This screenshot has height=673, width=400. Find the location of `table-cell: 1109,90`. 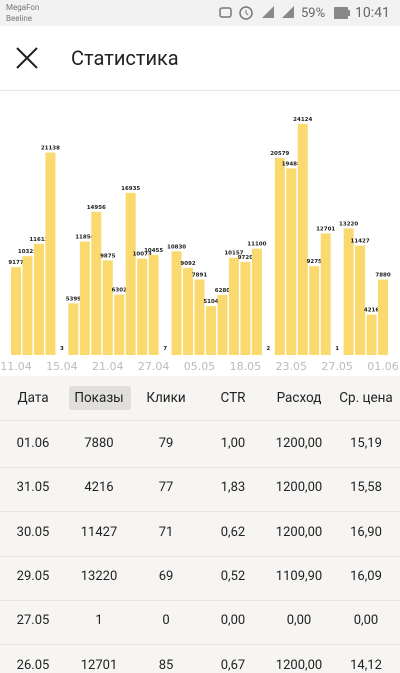

table-cell: 1109,90 is located at coordinates (299, 576).